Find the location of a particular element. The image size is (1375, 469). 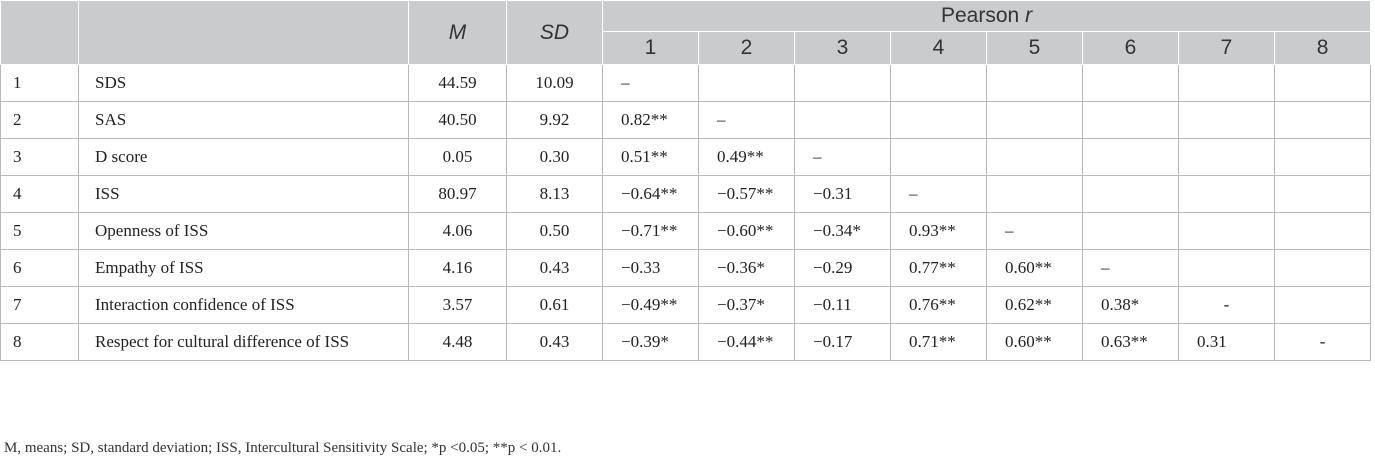

correlation-cell: 0.51** is located at coordinates (650, 157).